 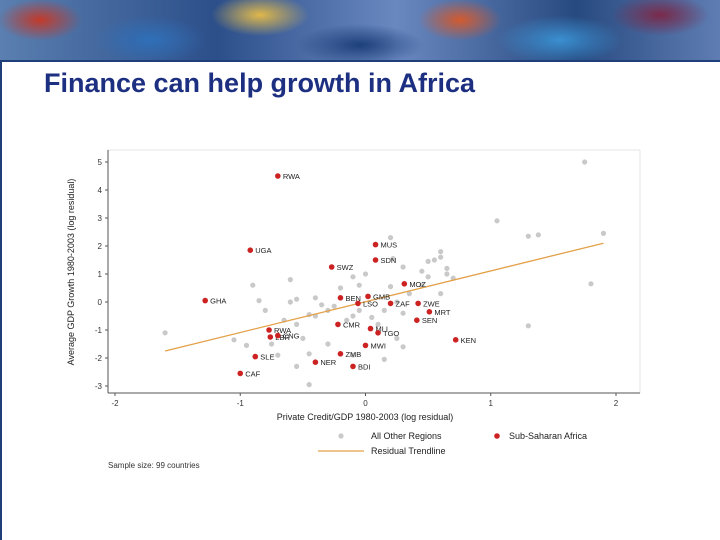 I want to click on country-label: MRT, so click(x=442, y=312).